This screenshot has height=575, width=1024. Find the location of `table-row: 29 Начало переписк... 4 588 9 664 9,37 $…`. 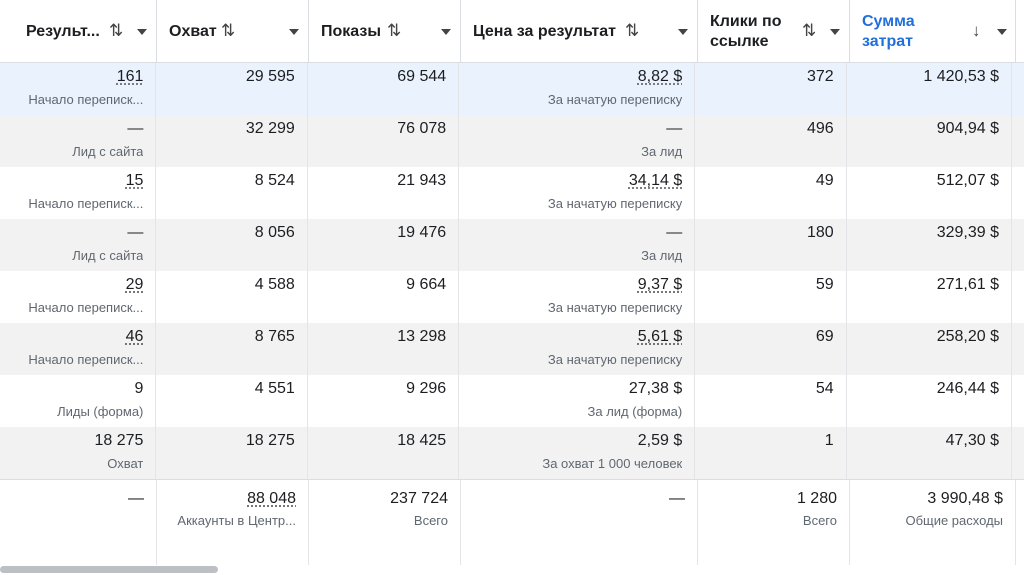

table-row: 29 Начало переписк... 4 588 9 664 9,37 $… is located at coordinates (512, 297).